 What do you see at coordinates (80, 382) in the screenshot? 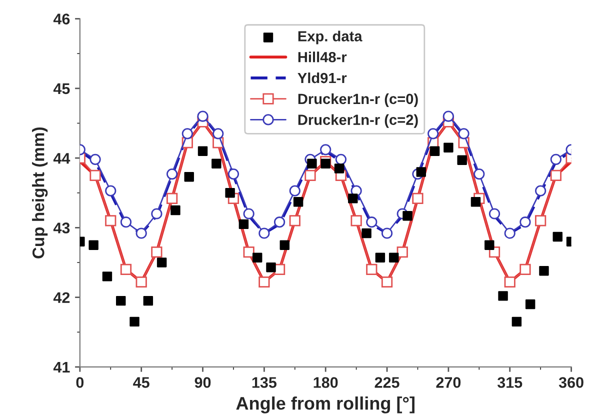
I see `x-tick-label: 0` at bounding box center [80, 382].